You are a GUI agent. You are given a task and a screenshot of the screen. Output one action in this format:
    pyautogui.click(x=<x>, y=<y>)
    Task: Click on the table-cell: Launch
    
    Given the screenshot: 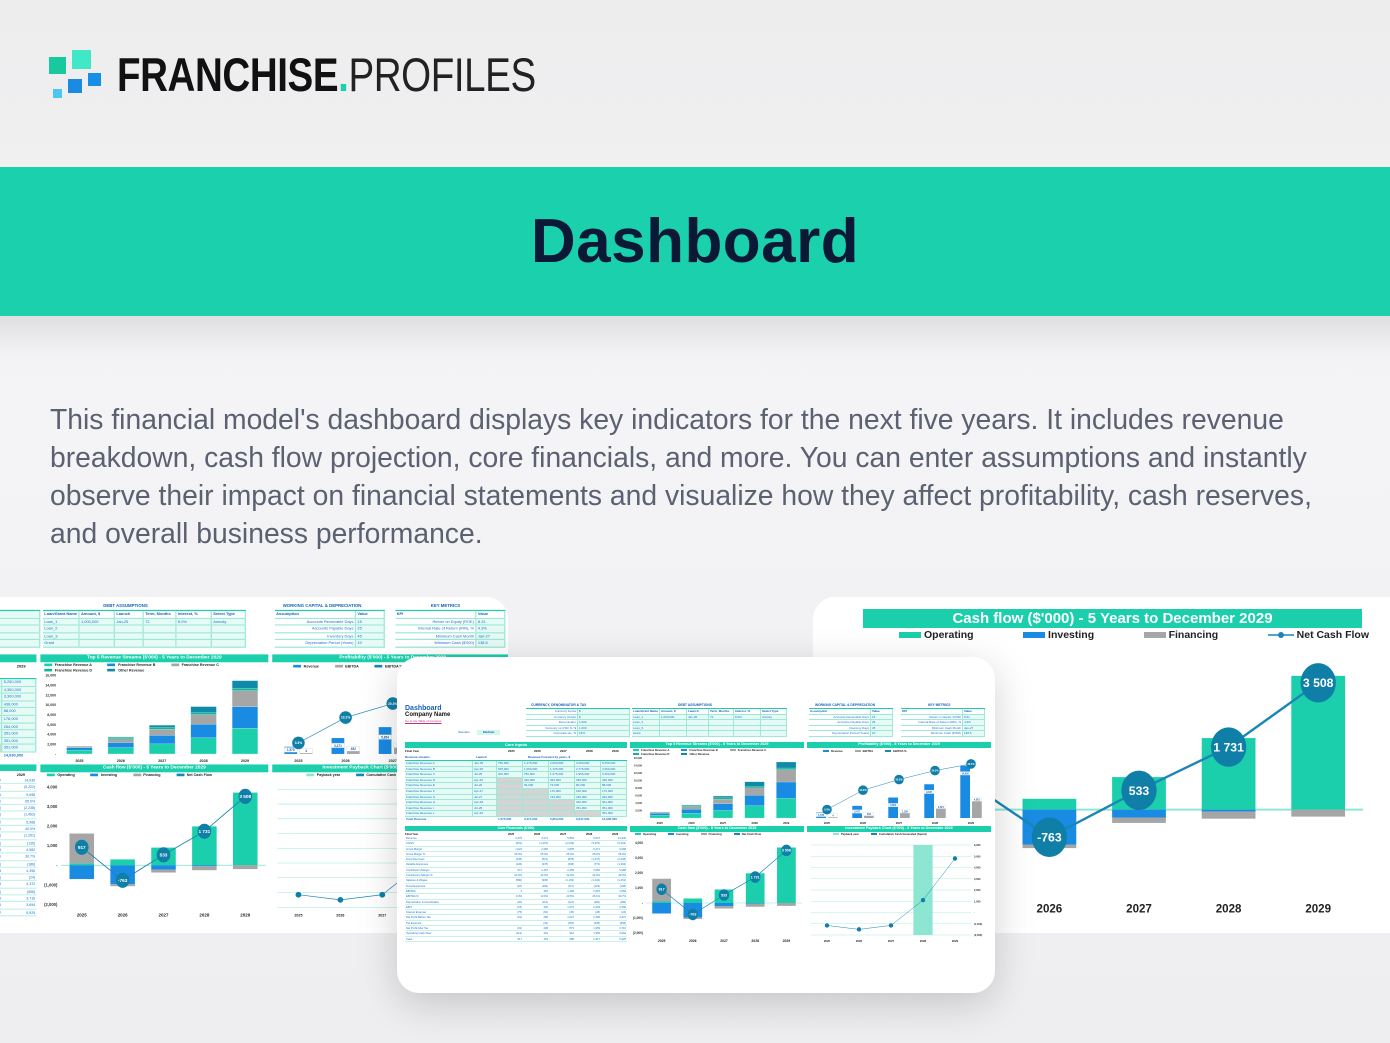 What is the action you would take?
    pyautogui.click(x=129, y=614)
    